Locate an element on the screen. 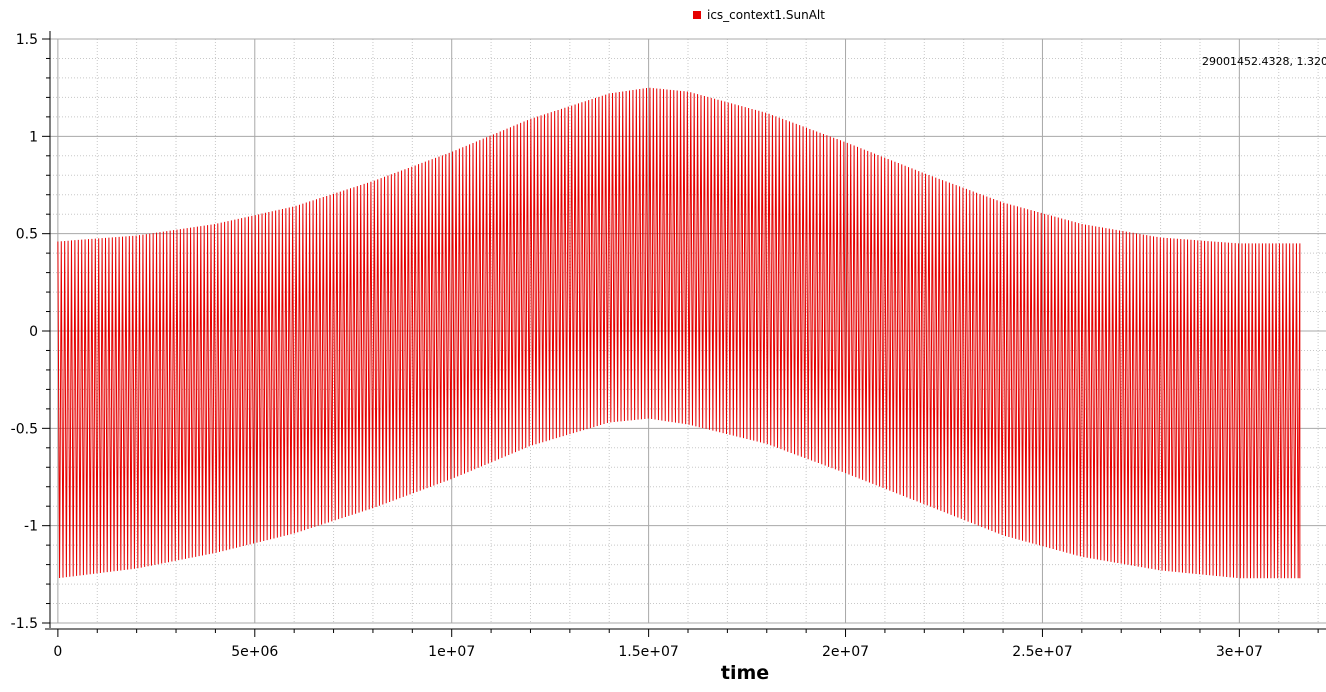 The height and width of the screenshot is (692, 1326). x-tick-label: 5e+06 is located at coordinates (254, 652).